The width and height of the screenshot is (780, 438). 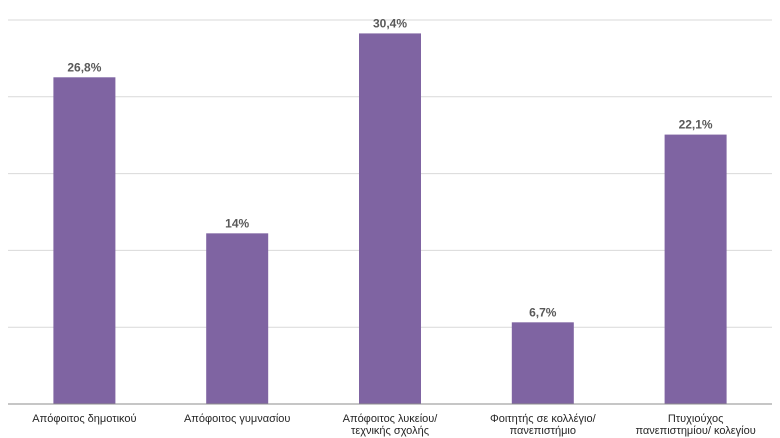 I want to click on category-label: Απόφοιτος γυμνασίου, so click(x=237, y=419).